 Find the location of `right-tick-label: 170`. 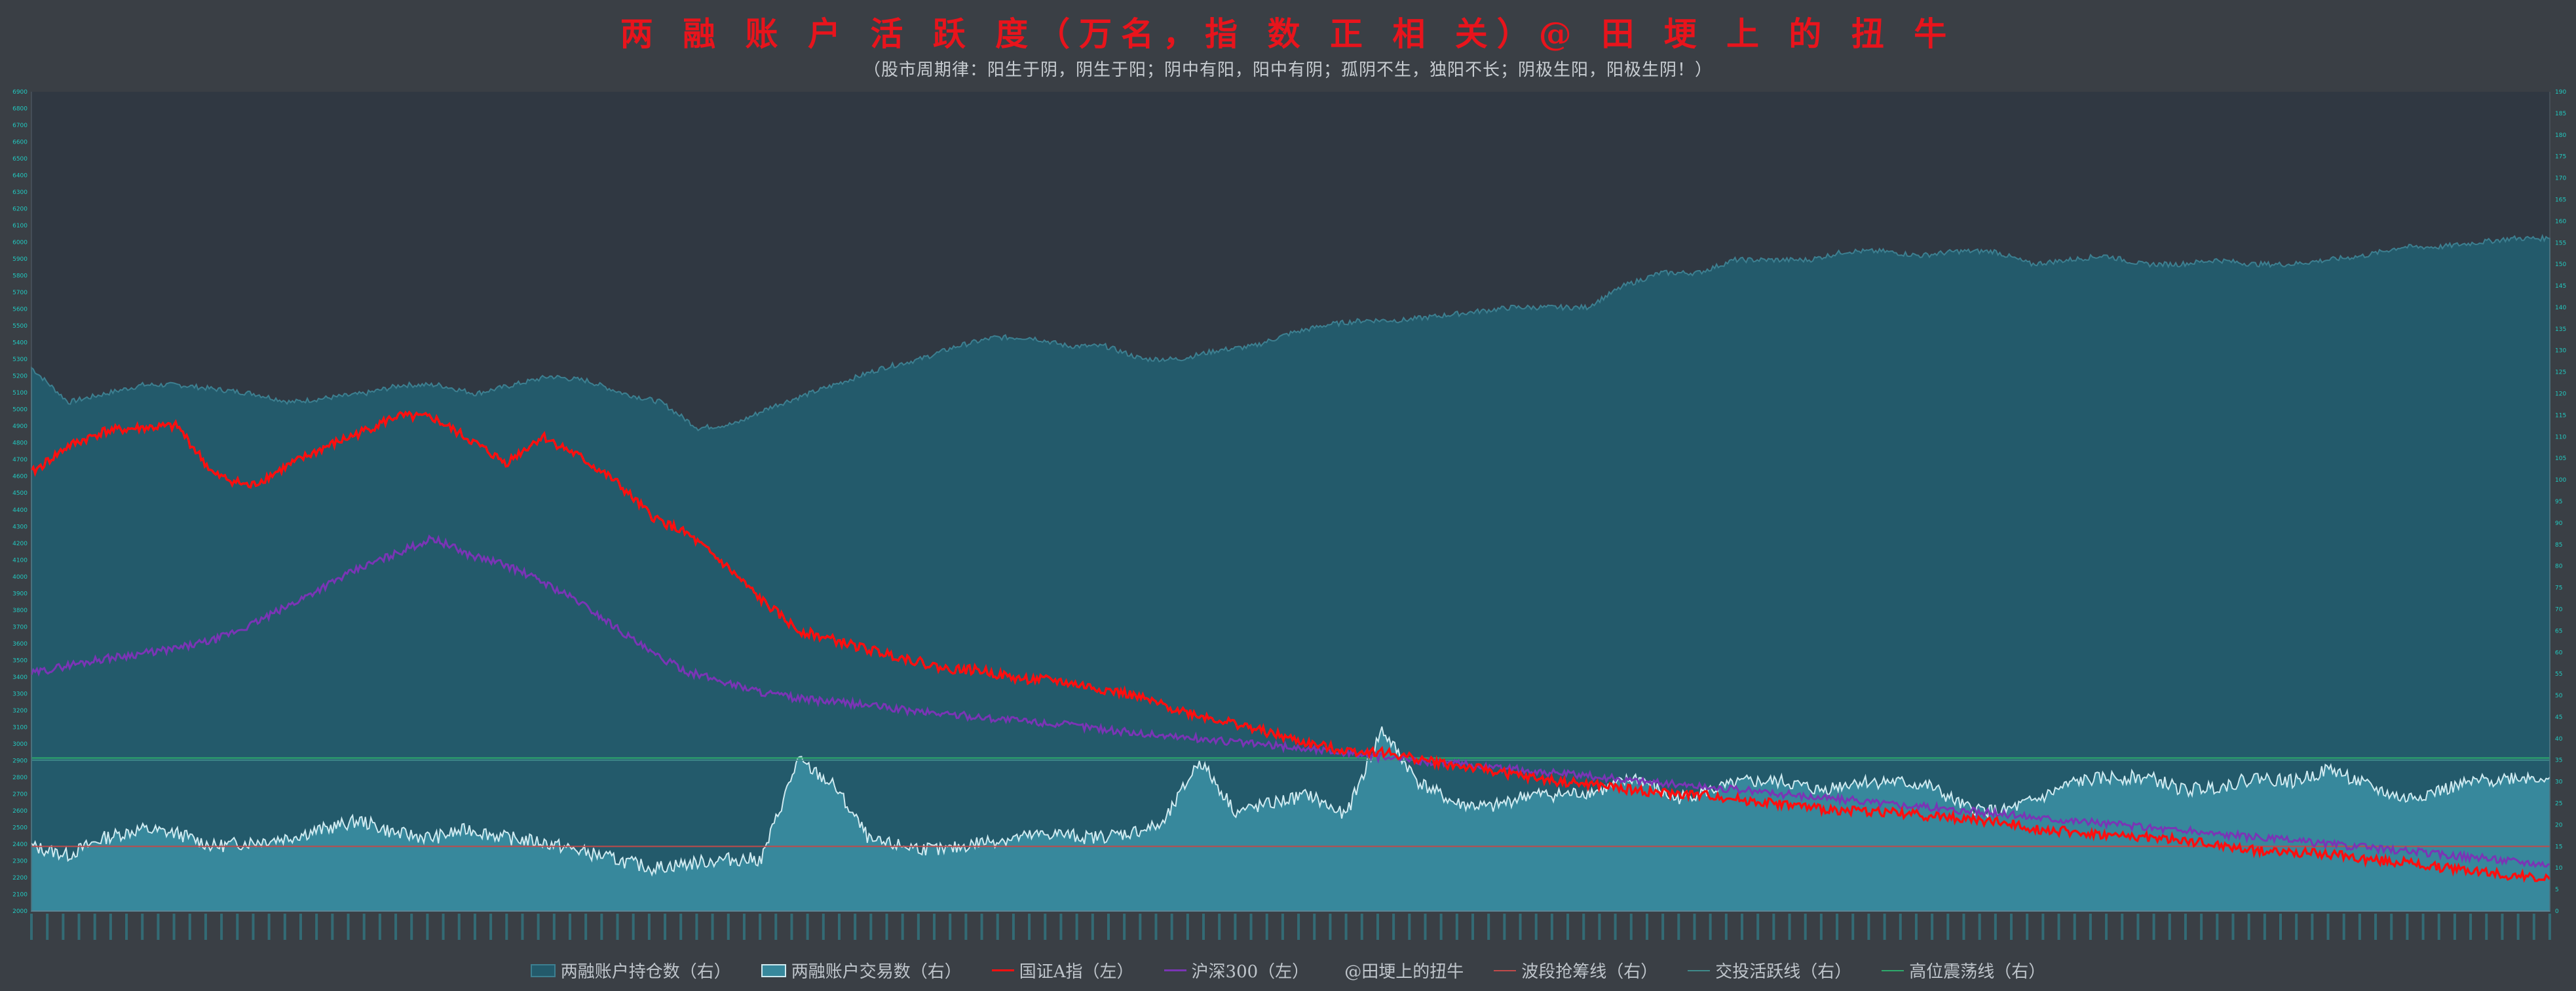

right-tick-label: 170 is located at coordinates (2560, 179).